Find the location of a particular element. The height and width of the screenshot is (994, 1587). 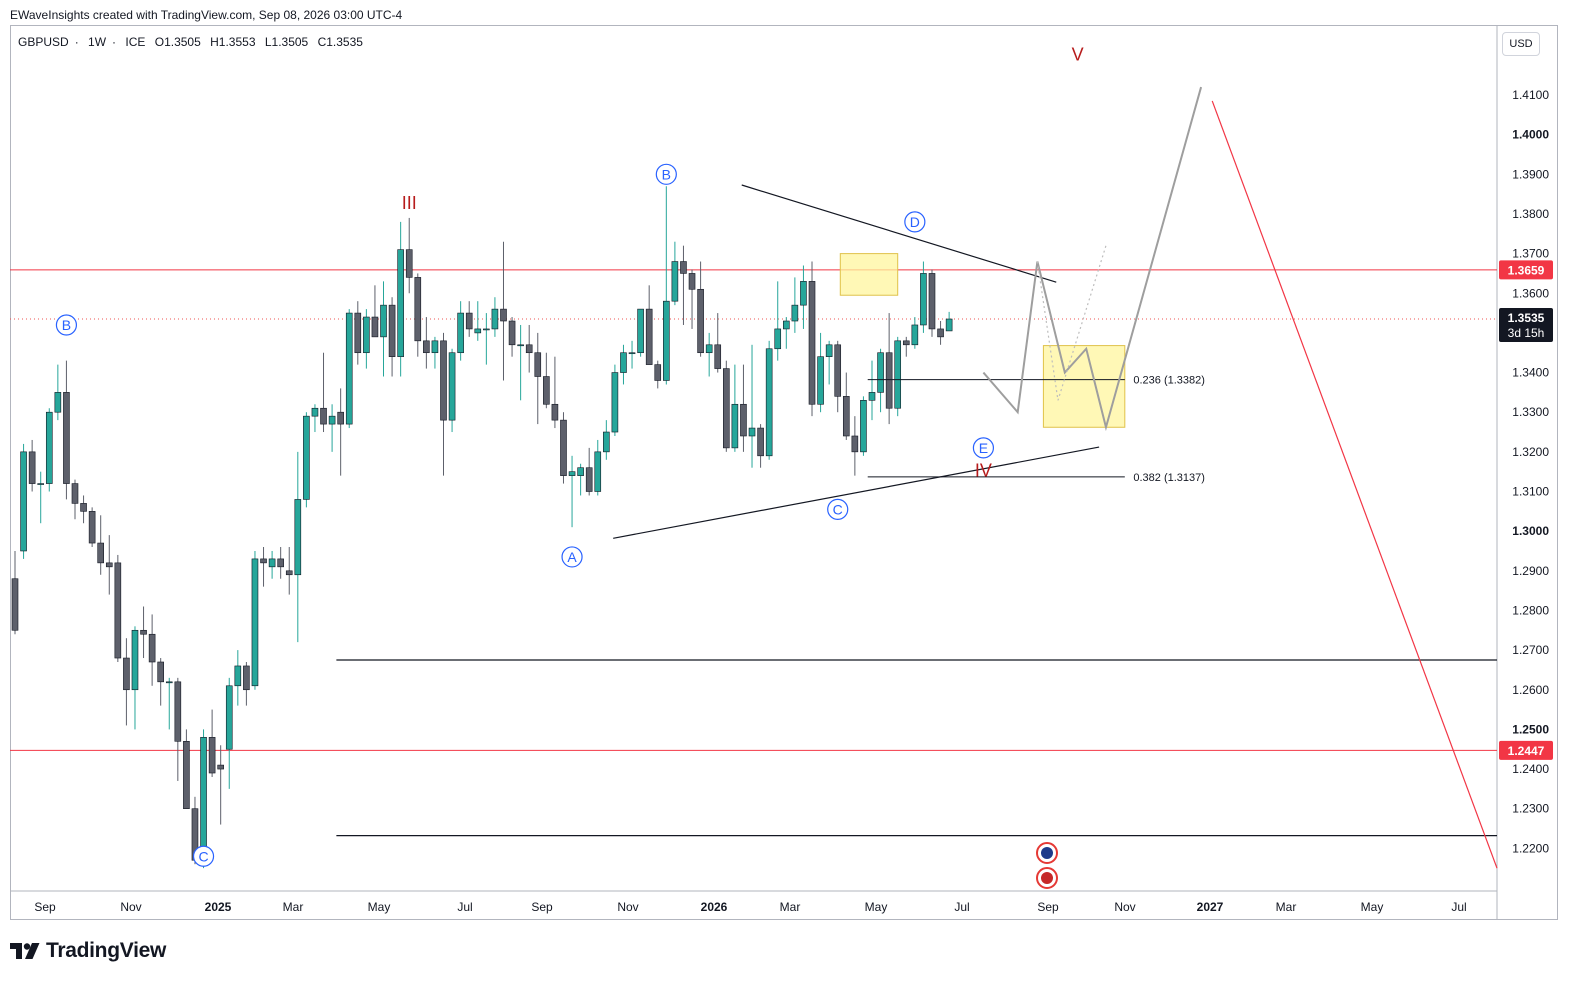

chart-left-border is located at coordinates (10, 472).